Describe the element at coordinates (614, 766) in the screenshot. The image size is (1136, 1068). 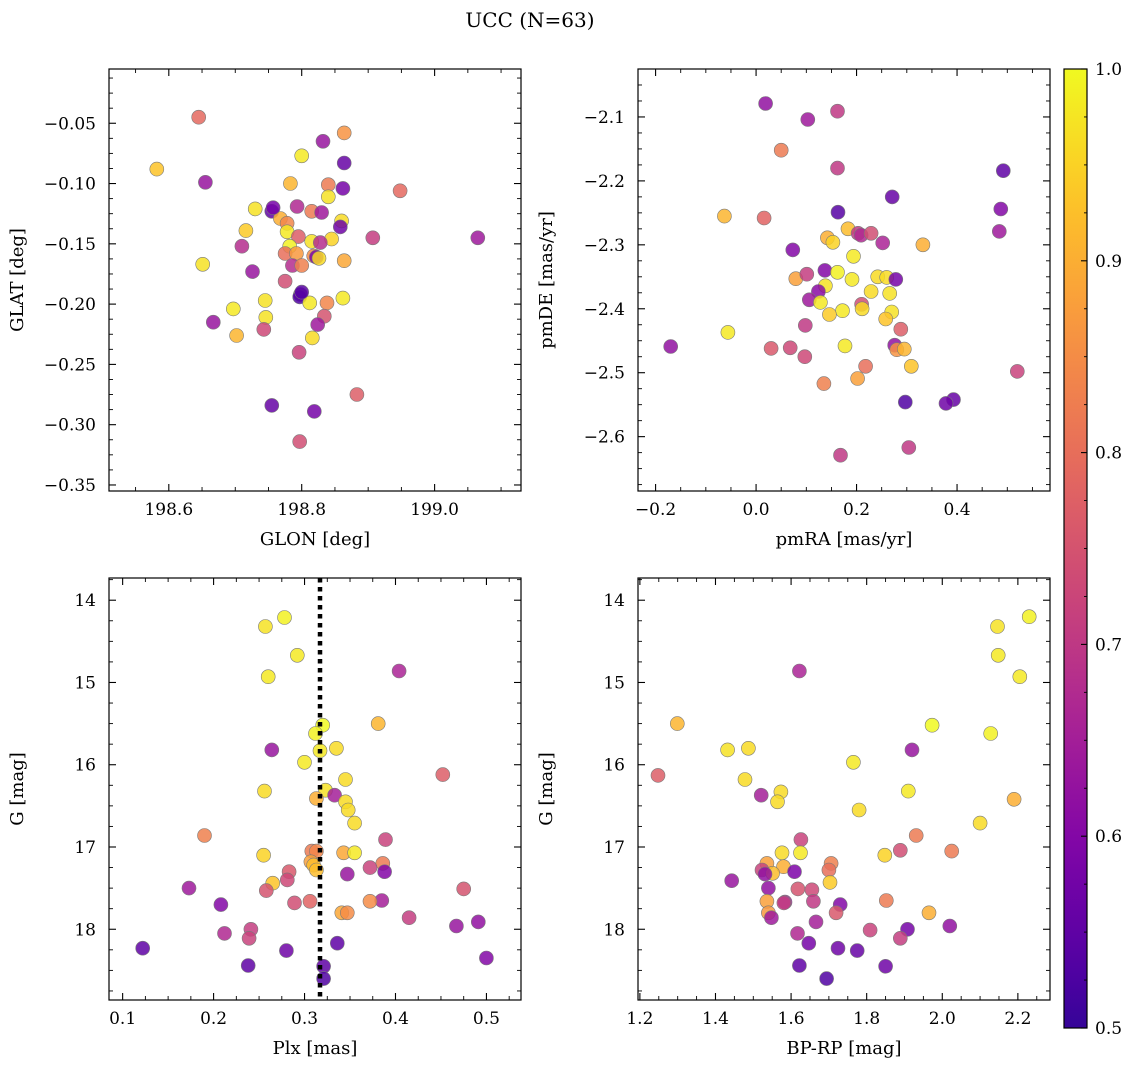
I see `y-tick-label: 16` at that location.